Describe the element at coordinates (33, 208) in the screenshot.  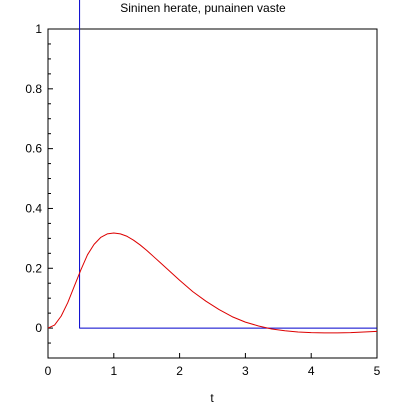
I see `y-tick-label: 0.4` at that location.